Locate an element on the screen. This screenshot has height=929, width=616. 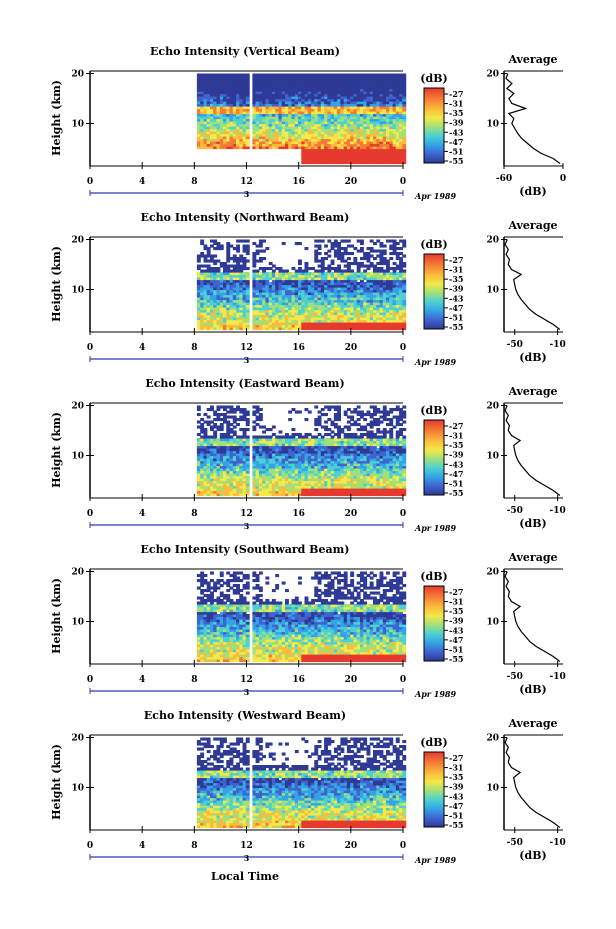
colorbar-tick-label: -27 is located at coordinates (456, 260).